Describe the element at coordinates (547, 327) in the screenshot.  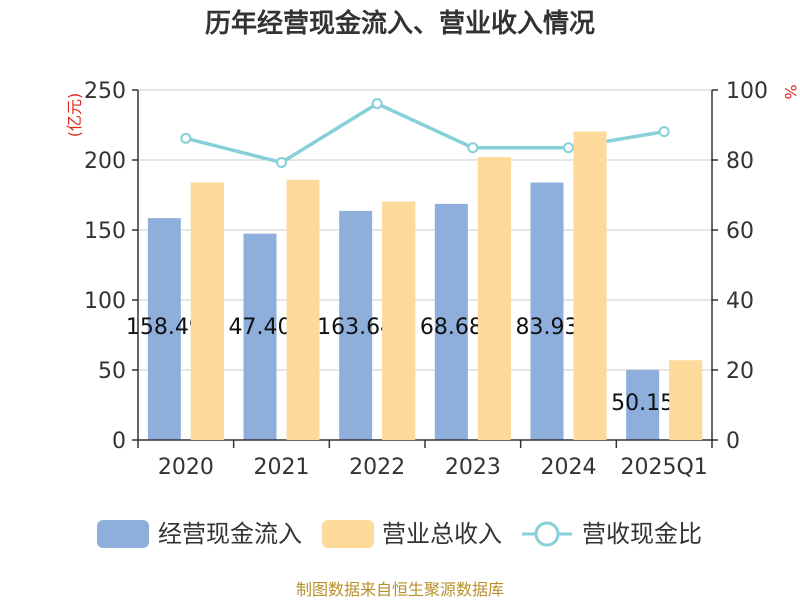
I see `data-label: 83.93` at that location.